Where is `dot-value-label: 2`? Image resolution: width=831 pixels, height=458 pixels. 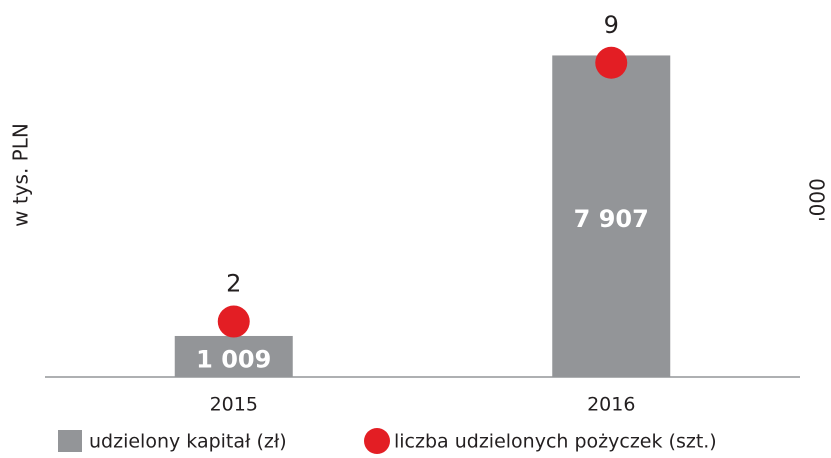 dot-value-label: 2 is located at coordinates (233, 284).